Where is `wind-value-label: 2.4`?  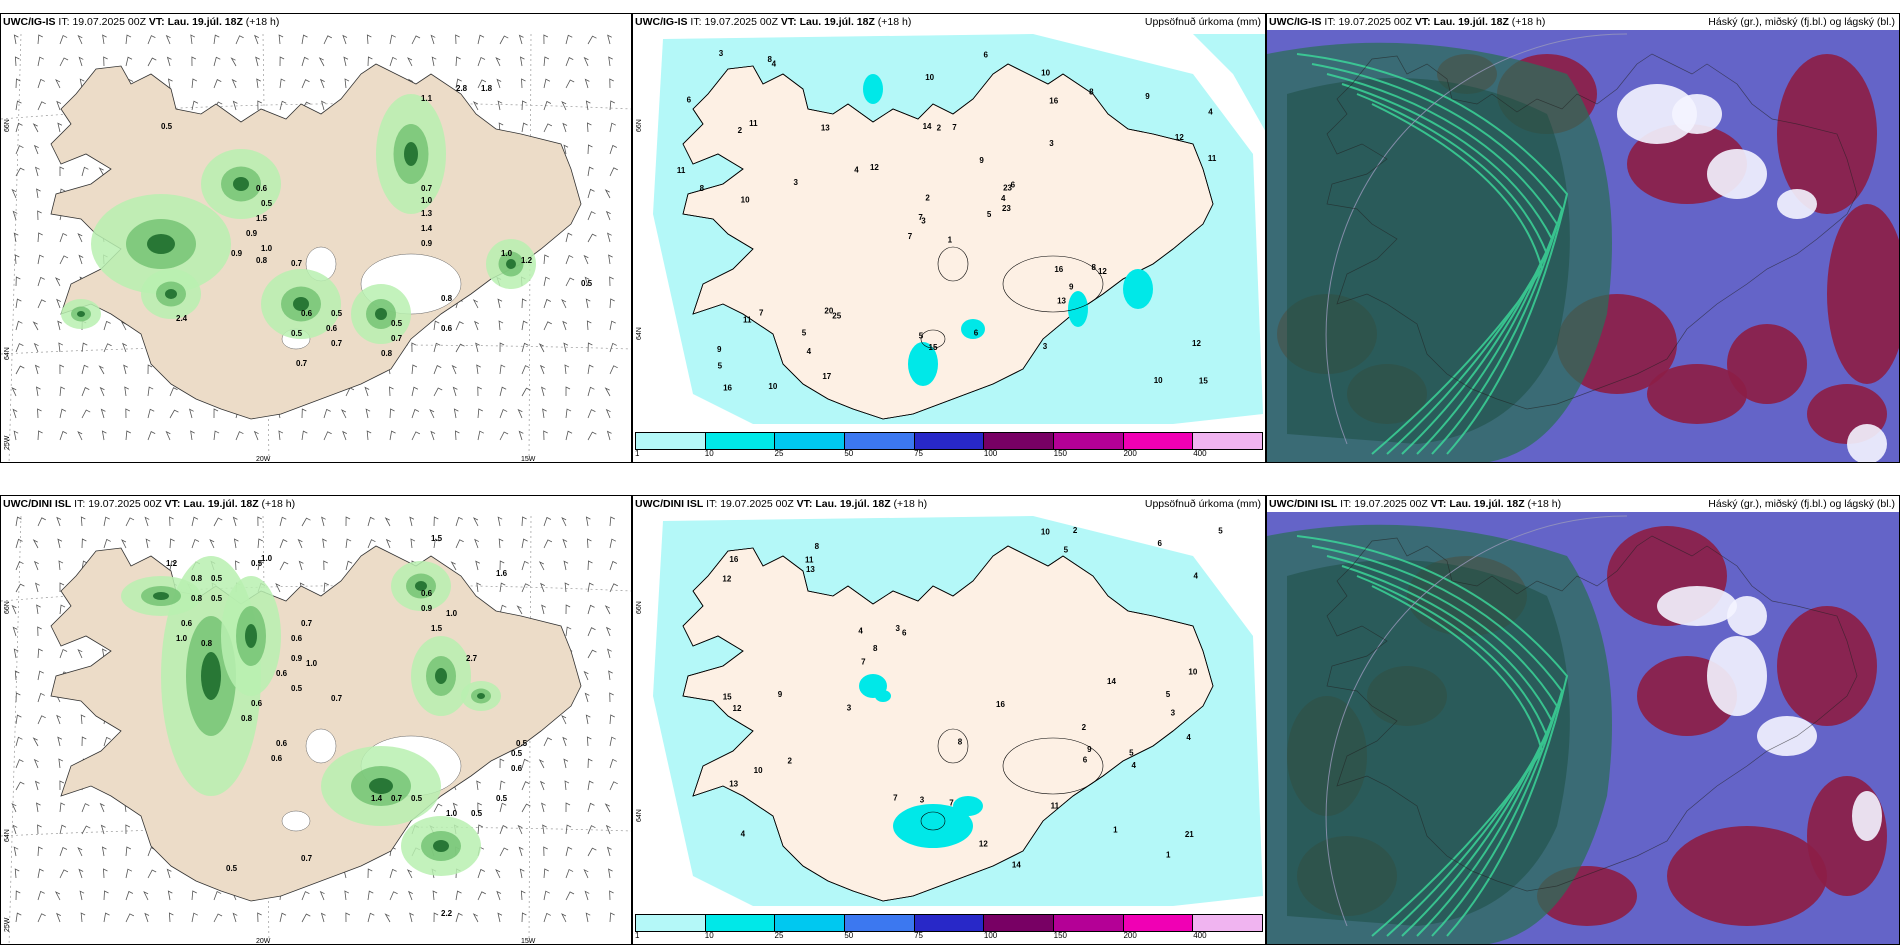
wind-value-label: 2.4 is located at coordinates (182, 318).